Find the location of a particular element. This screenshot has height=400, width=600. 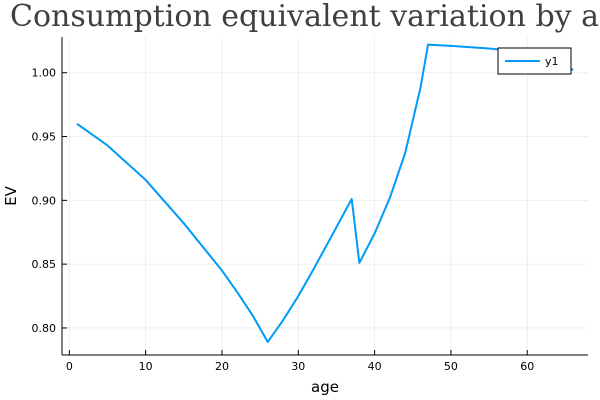

x-tick-label: 30 is located at coordinates (298, 366).